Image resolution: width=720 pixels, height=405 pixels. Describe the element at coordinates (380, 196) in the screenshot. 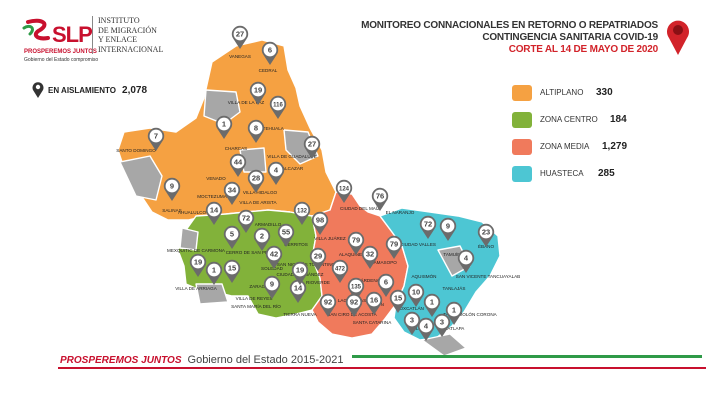

I see `marker-count: 76` at that location.